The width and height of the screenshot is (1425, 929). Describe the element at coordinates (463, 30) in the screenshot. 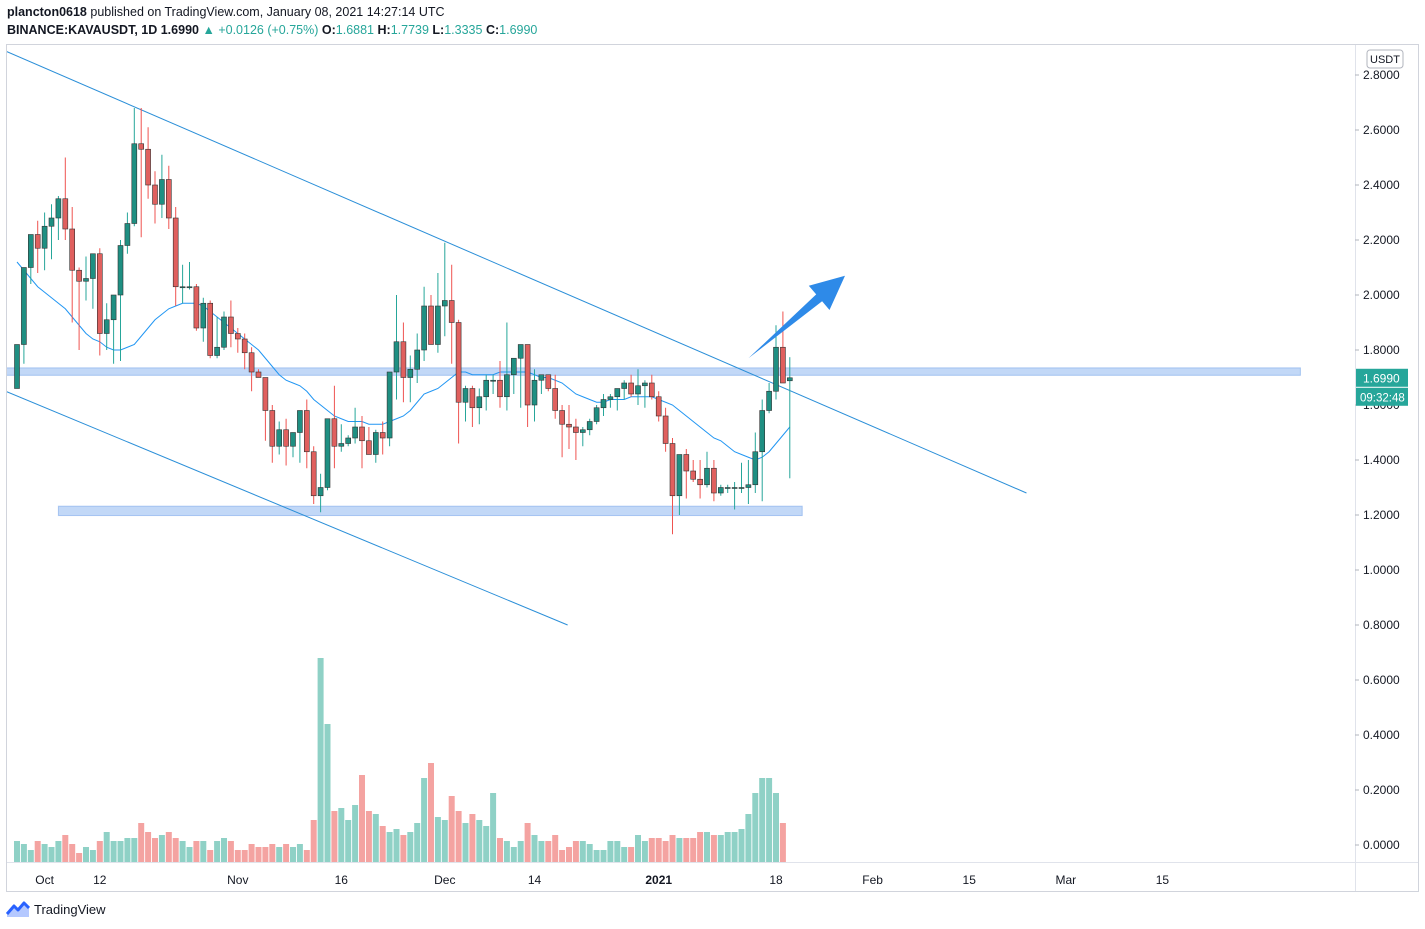

I see `low-value: 1.3335` at that location.